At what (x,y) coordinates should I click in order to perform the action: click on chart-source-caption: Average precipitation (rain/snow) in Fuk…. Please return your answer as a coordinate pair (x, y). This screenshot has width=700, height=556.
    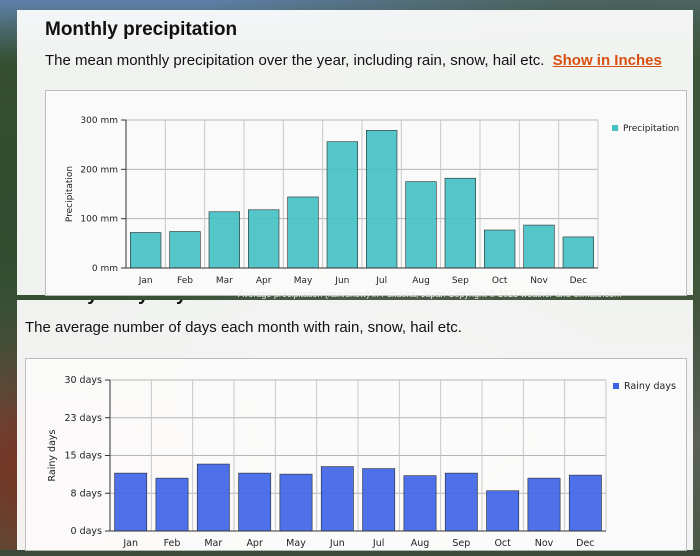
    Looking at the image, I should click on (430, 294).